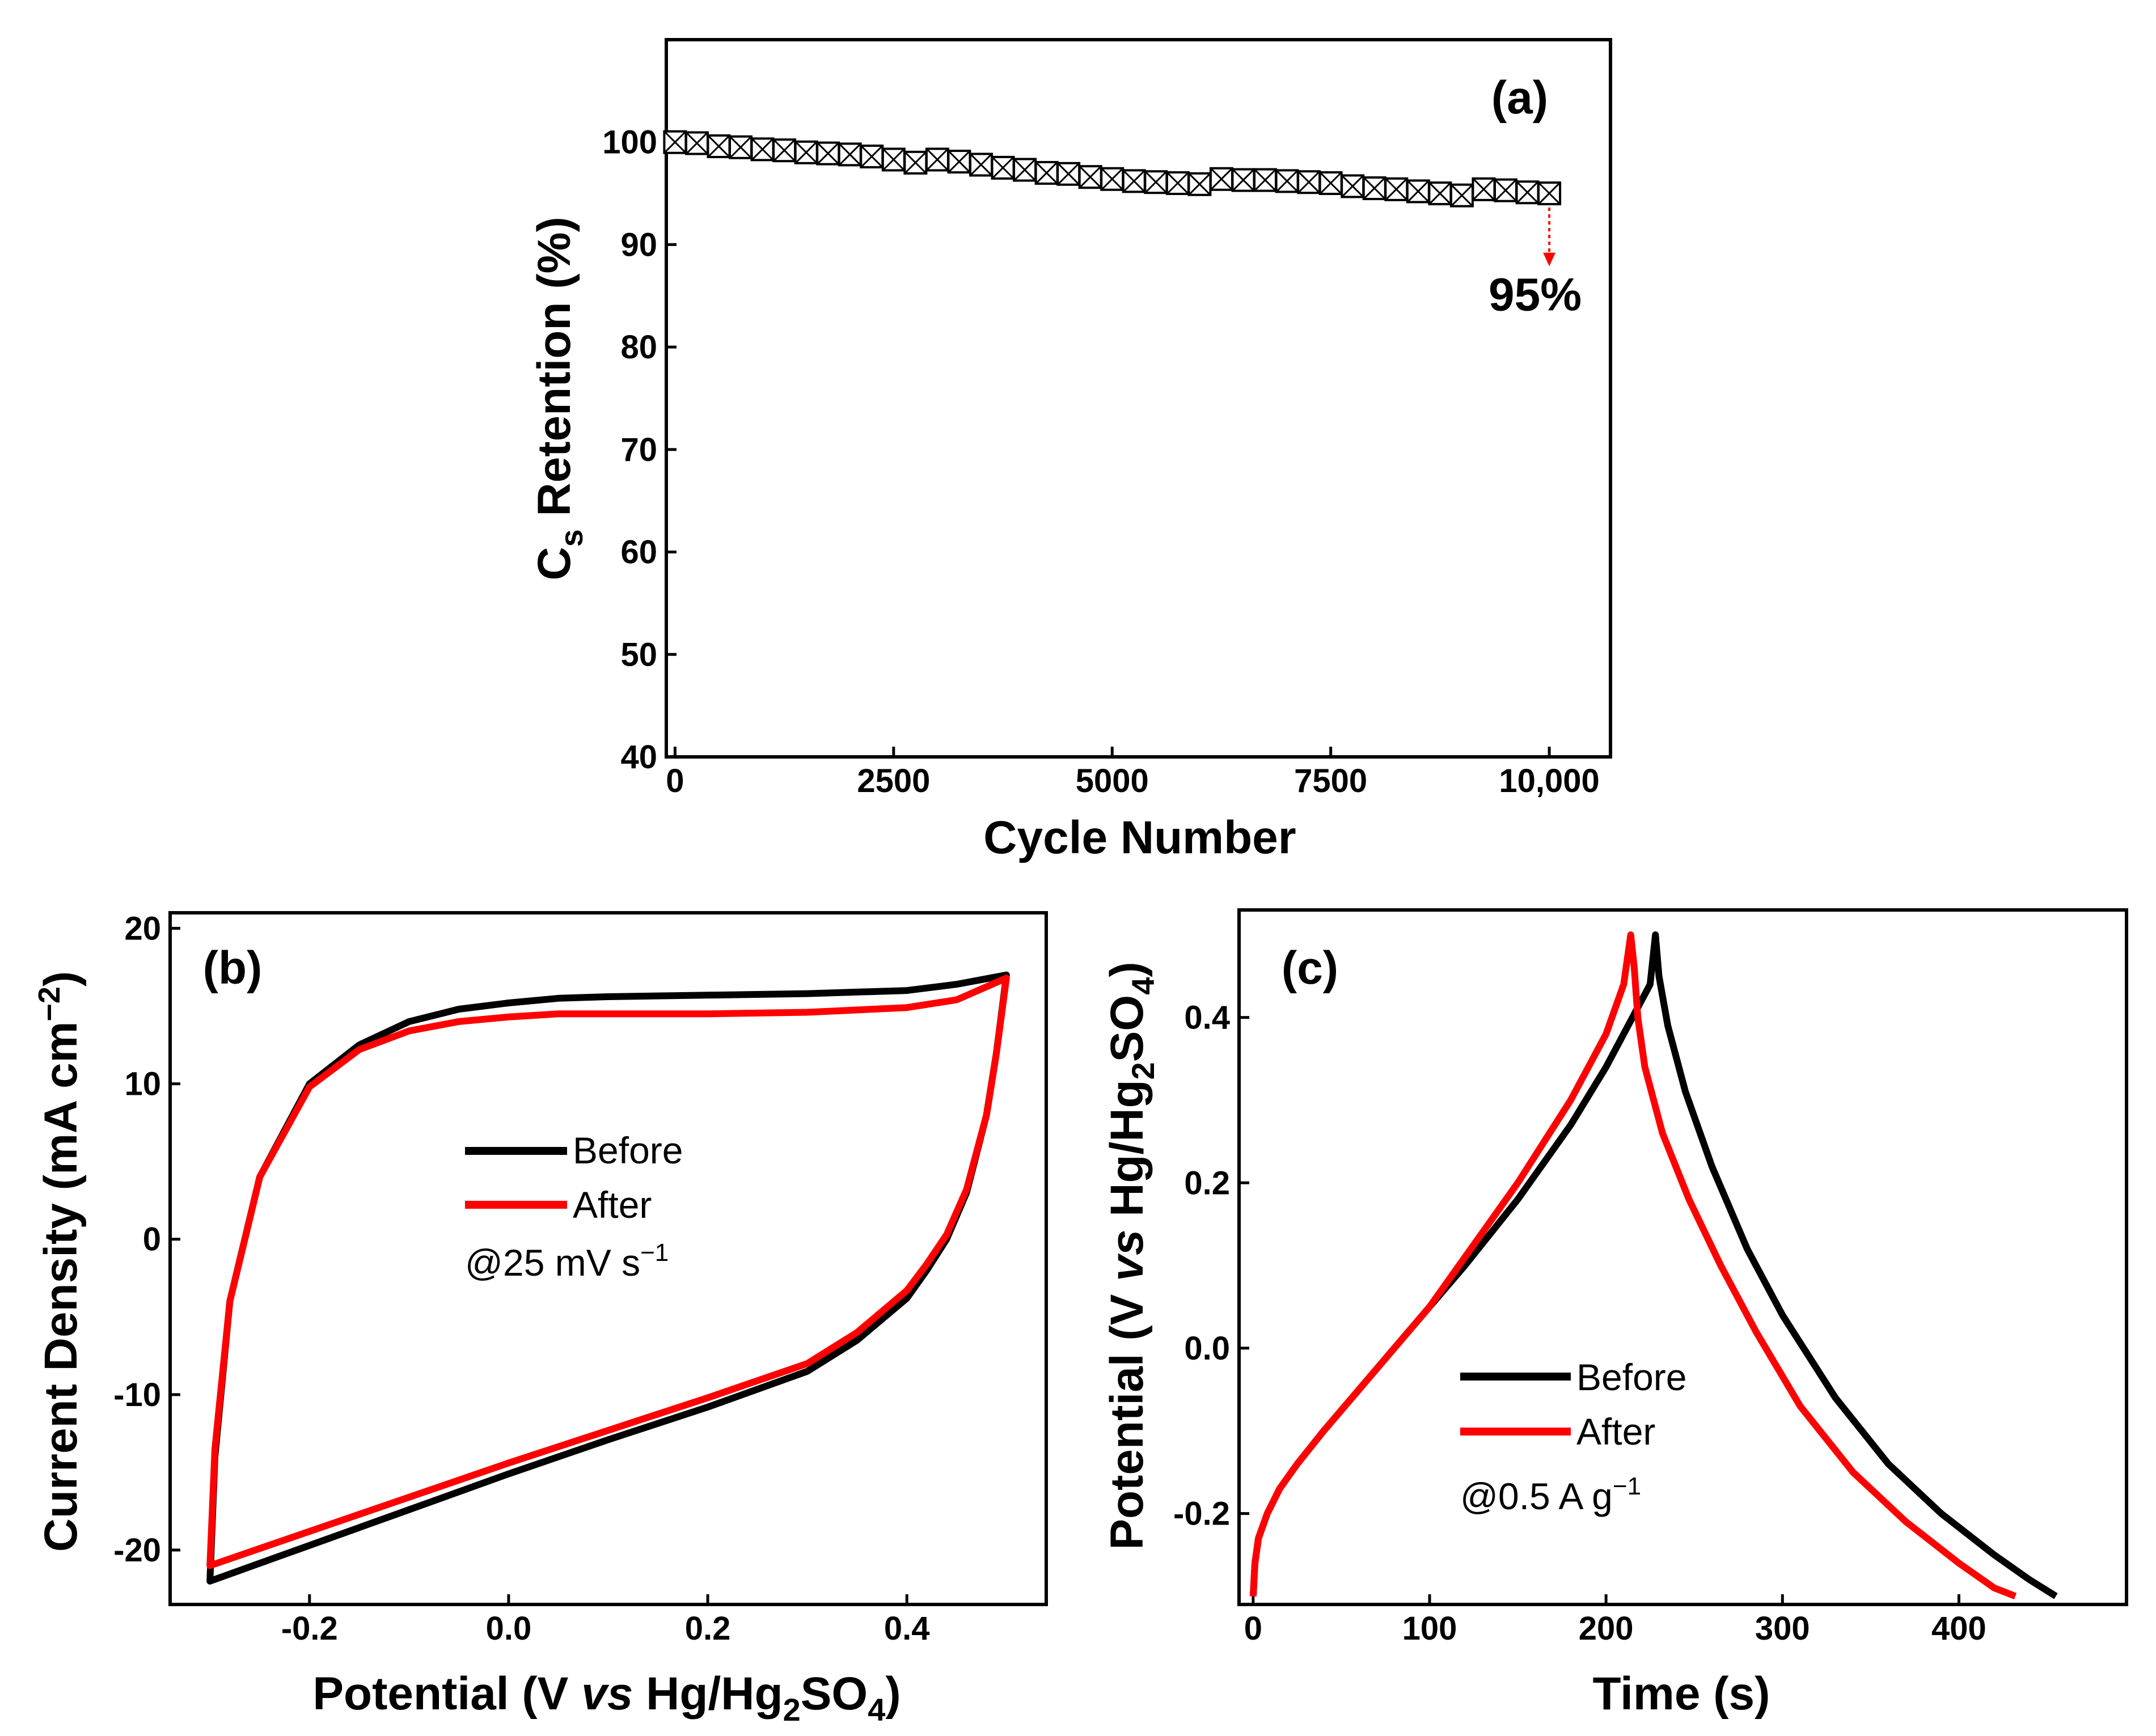 This screenshot has width=2156, height=1736. What do you see at coordinates (675, 781) in the screenshot?
I see `panel-a-xtick-label: 0` at bounding box center [675, 781].